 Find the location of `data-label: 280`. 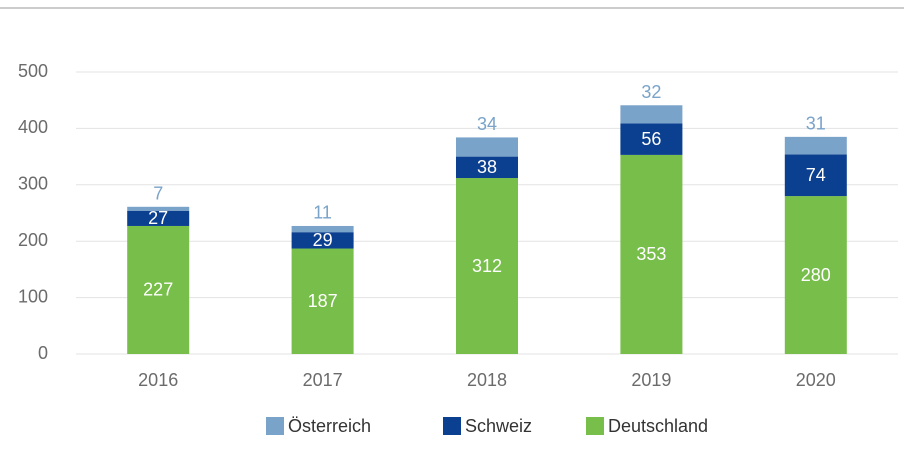

data-label: 280 is located at coordinates (816, 275).